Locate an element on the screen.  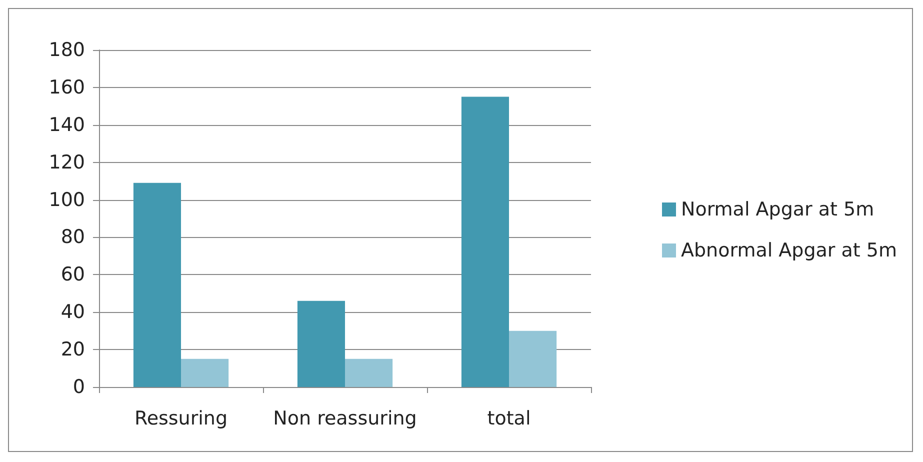
y-tick-label: 60 is located at coordinates (72, 275).